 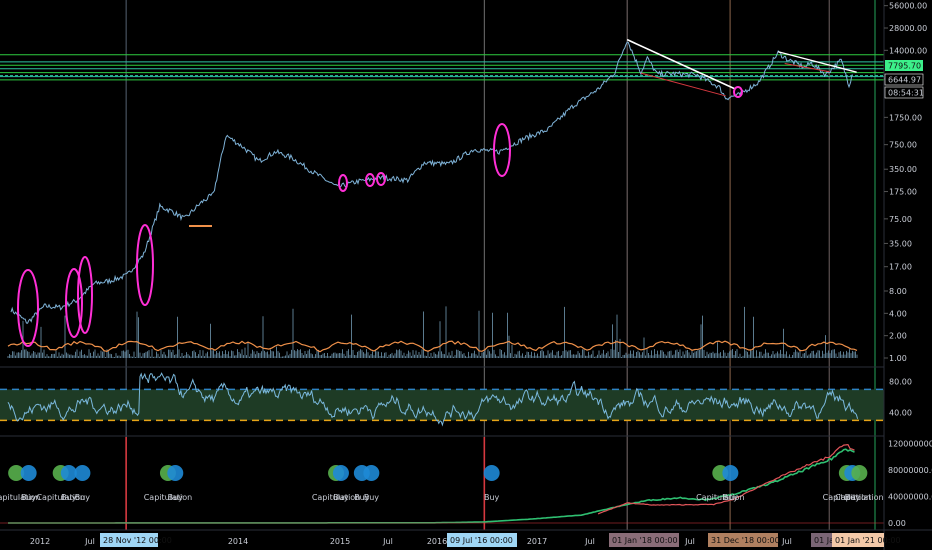 I want to click on trendline-down-2019, so click(x=817, y=62).